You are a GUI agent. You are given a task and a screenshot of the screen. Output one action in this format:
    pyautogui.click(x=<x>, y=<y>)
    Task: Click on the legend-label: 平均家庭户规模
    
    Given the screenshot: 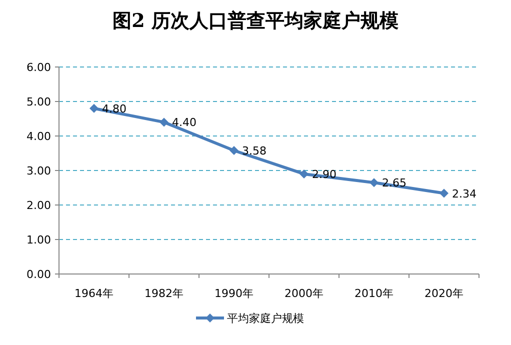 What is the action you would take?
    pyautogui.click(x=265, y=318)
    